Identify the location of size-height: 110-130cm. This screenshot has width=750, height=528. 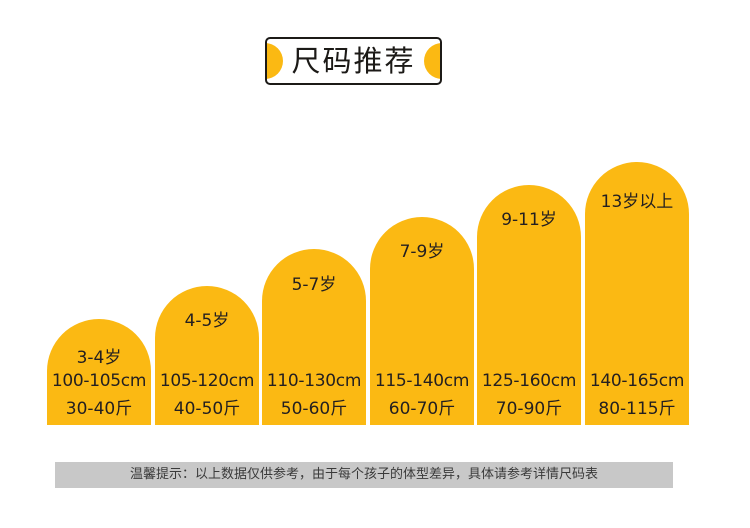
(314, 381).